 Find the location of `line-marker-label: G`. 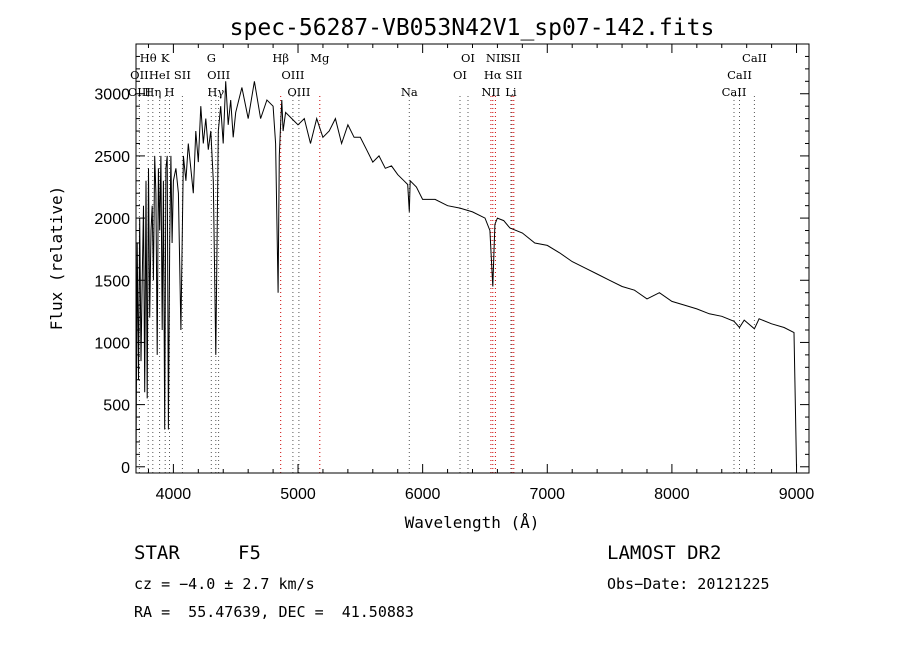

line-marker-label: G is located at coordinates (211, 58).